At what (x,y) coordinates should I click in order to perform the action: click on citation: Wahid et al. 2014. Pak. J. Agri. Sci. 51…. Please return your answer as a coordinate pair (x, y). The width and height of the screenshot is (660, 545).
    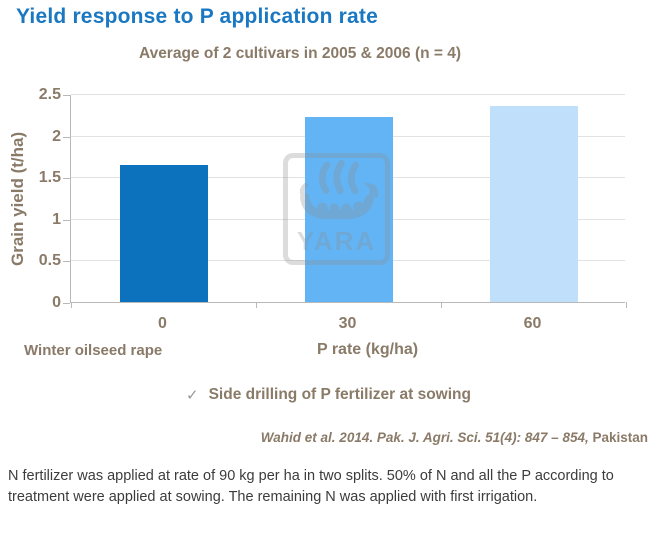
    Looking at the image, I should click on (454, 437).